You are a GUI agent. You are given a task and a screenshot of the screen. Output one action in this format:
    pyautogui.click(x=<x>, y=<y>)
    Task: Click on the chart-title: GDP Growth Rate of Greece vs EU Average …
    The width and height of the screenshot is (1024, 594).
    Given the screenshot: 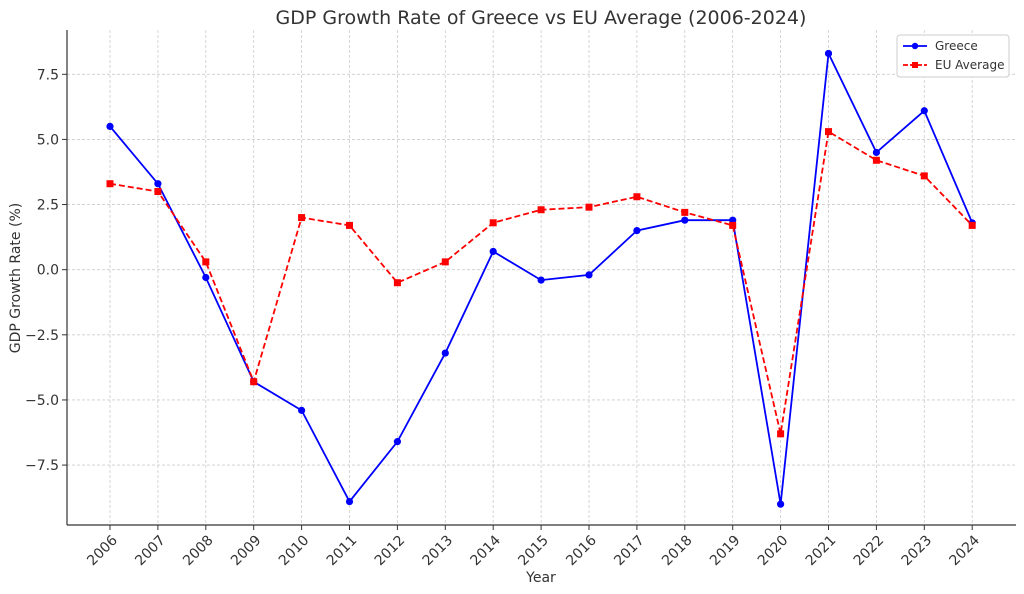 What is the action you would take?
    pyautogui.click(x=541, y=18)
    